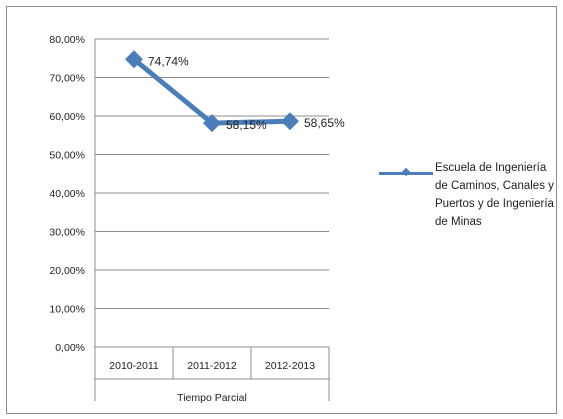  What do you see at coordinates (290, 366) in the screenshot?
I see `x-tick-label: 2012-2013` at bounding box center [290, 366].